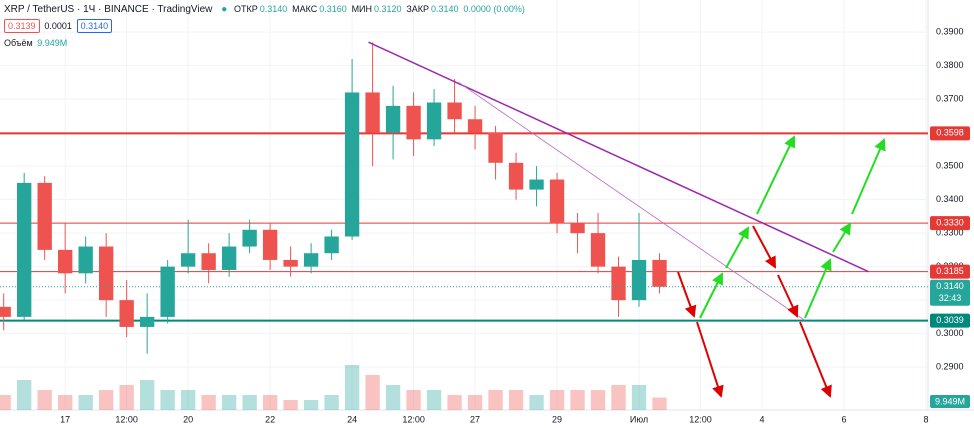 The image size is (974, 428). What do you see at coordinates (950, 65) in the screenshot?
I see `y-tick-label: 0.3800` at bounding box center [950, 65].